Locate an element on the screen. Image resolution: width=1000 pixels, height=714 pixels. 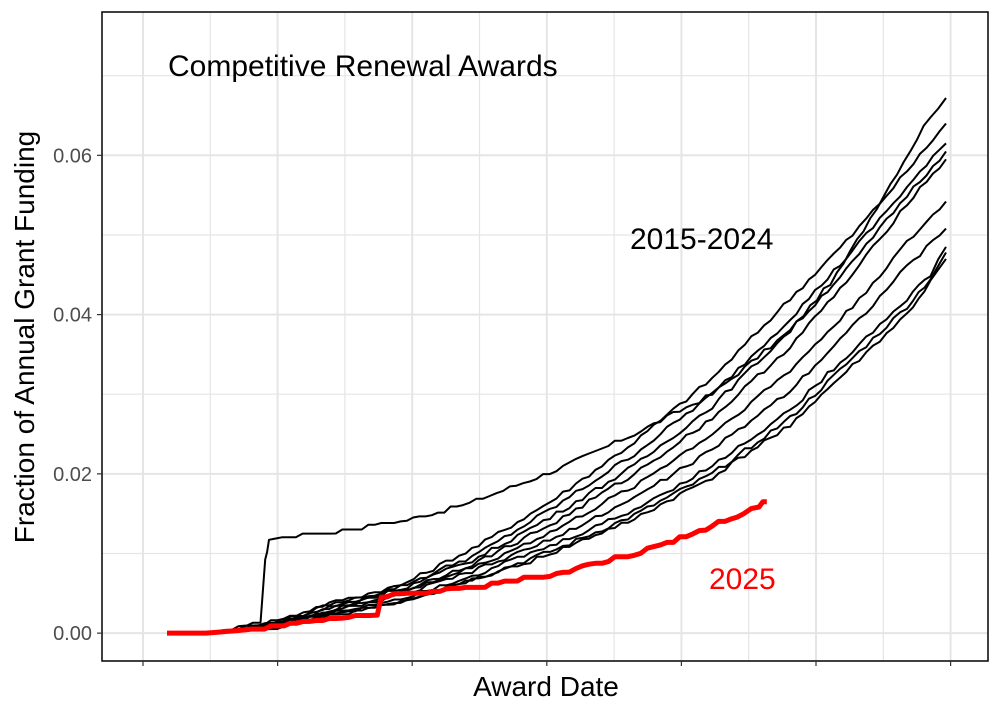
x-axis-ticks is located at coordinates (547, 663).